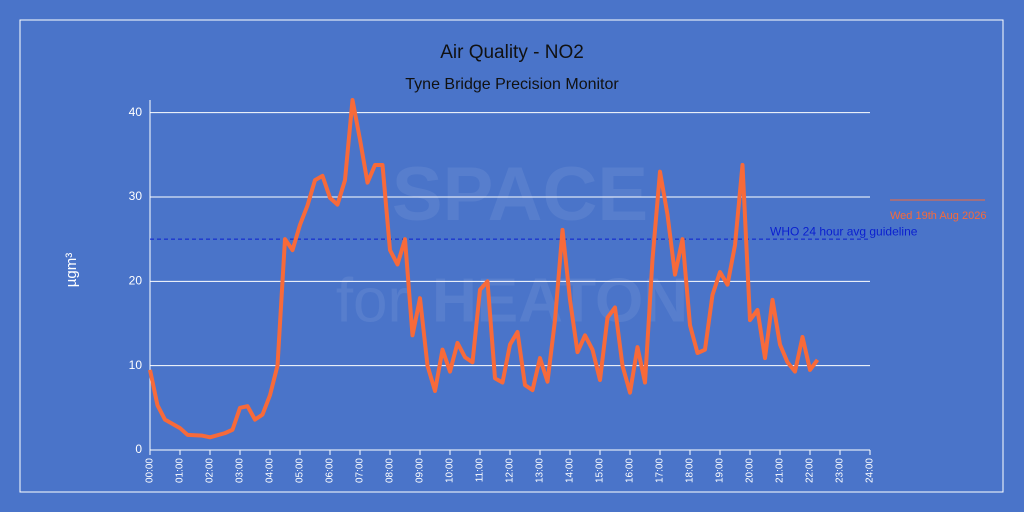 Image resolution: width=1024 pixels, height=512 pixels. What do you see at coordinates (600, 470) in the screenshot?
I see `x-tick-label: 15:00` at bounding box center [600, 470].